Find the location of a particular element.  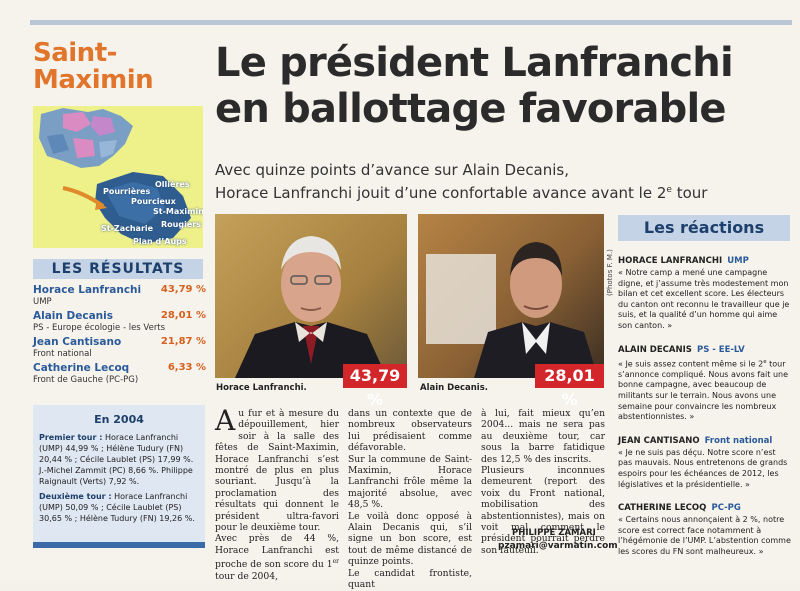

history-title: En 2004 is located at coordinates (119, 419).